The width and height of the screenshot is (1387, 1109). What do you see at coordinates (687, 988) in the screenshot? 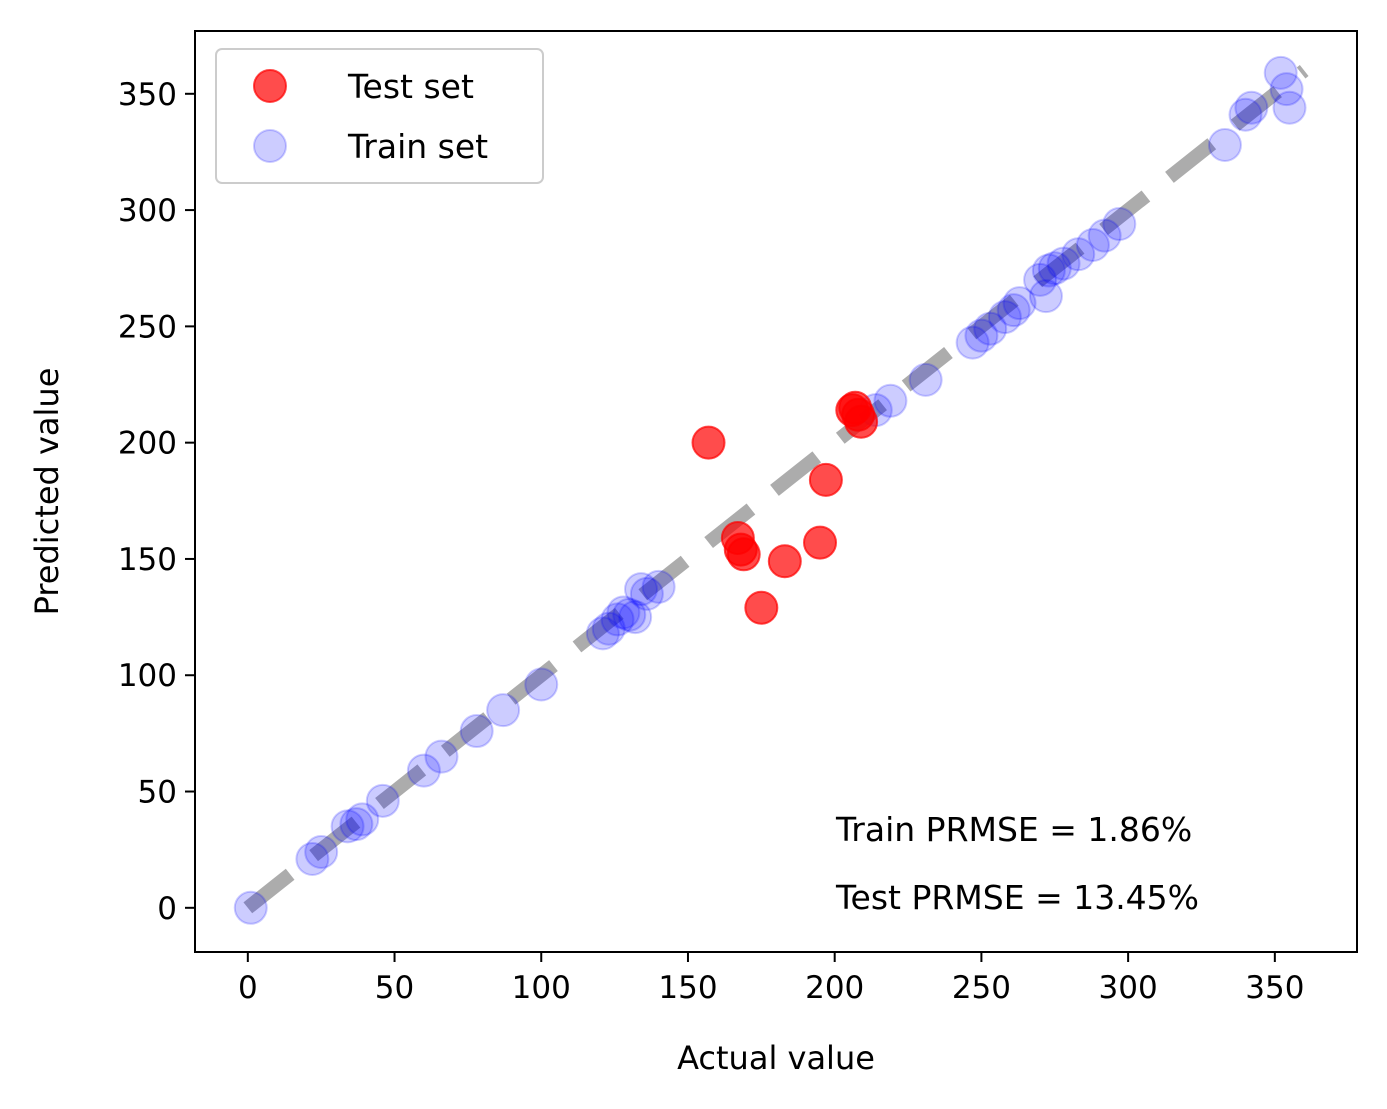
I see `x-tick-label: 150` at bounding box center [687, 988].